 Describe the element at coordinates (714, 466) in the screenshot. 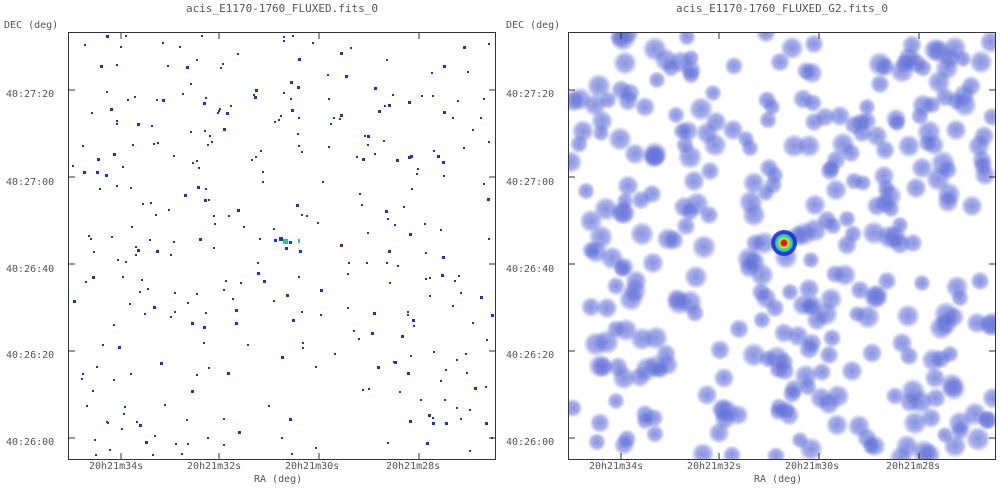

I see `right-xtick-2: 20h21m32s` at that location.